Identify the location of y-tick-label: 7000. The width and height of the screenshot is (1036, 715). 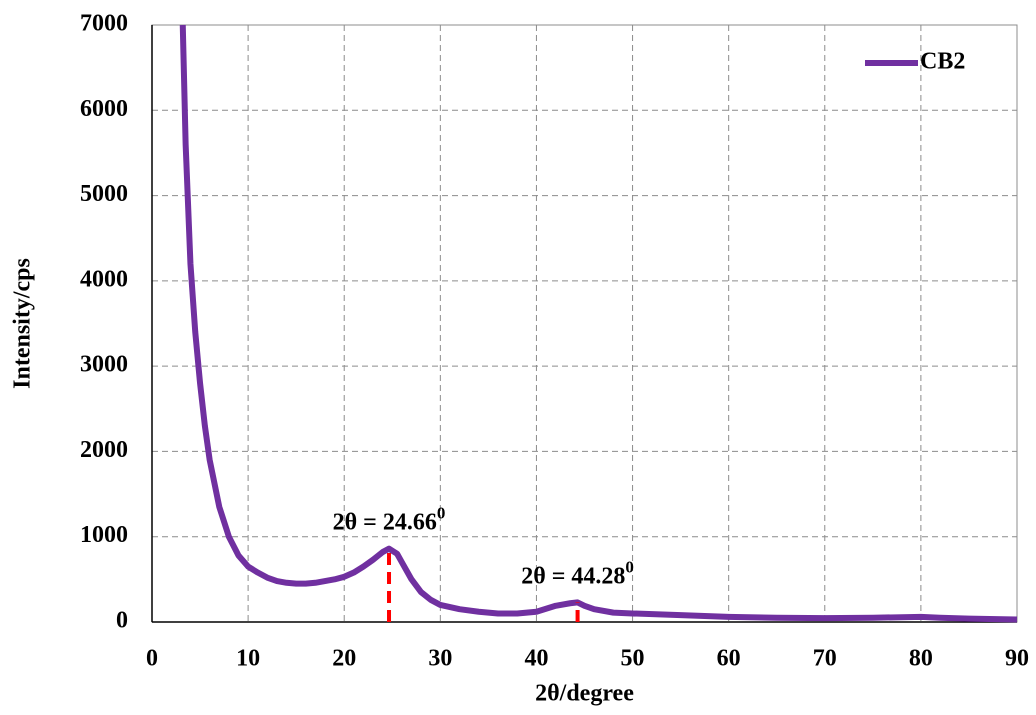
(104, 24).